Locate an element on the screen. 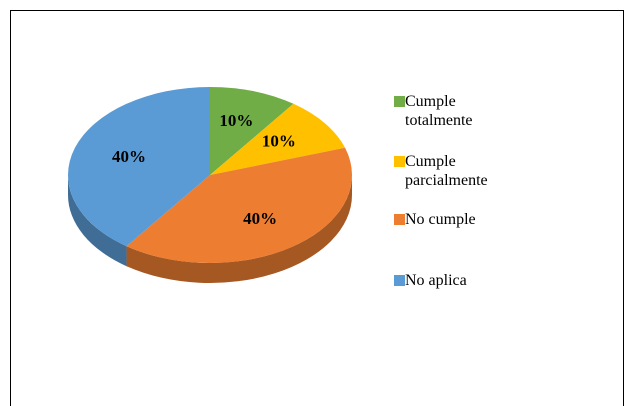 This screenshot has width=626, height=406. legend-label: No cumple is located at coordinates (440, 219).